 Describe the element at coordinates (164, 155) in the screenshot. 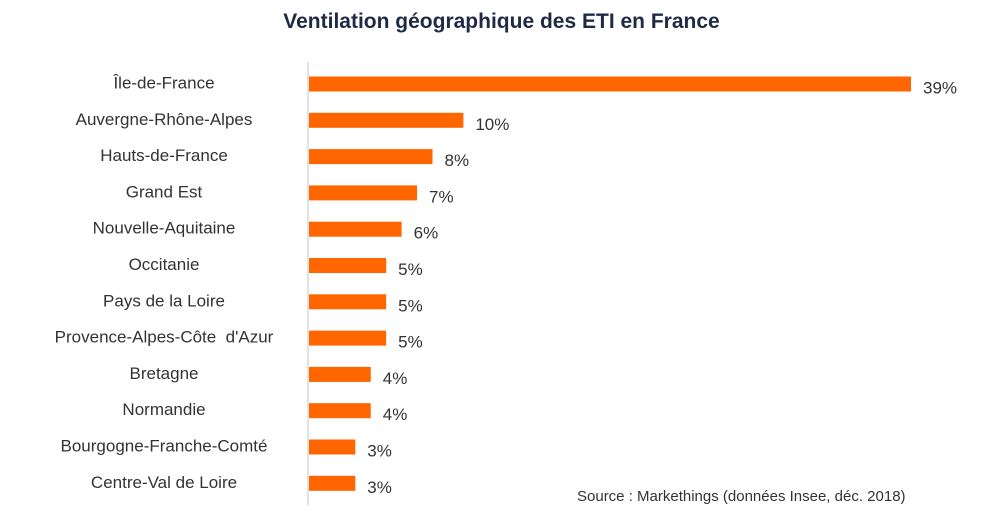

I see `category-label: Hauts-de-France` at that location.